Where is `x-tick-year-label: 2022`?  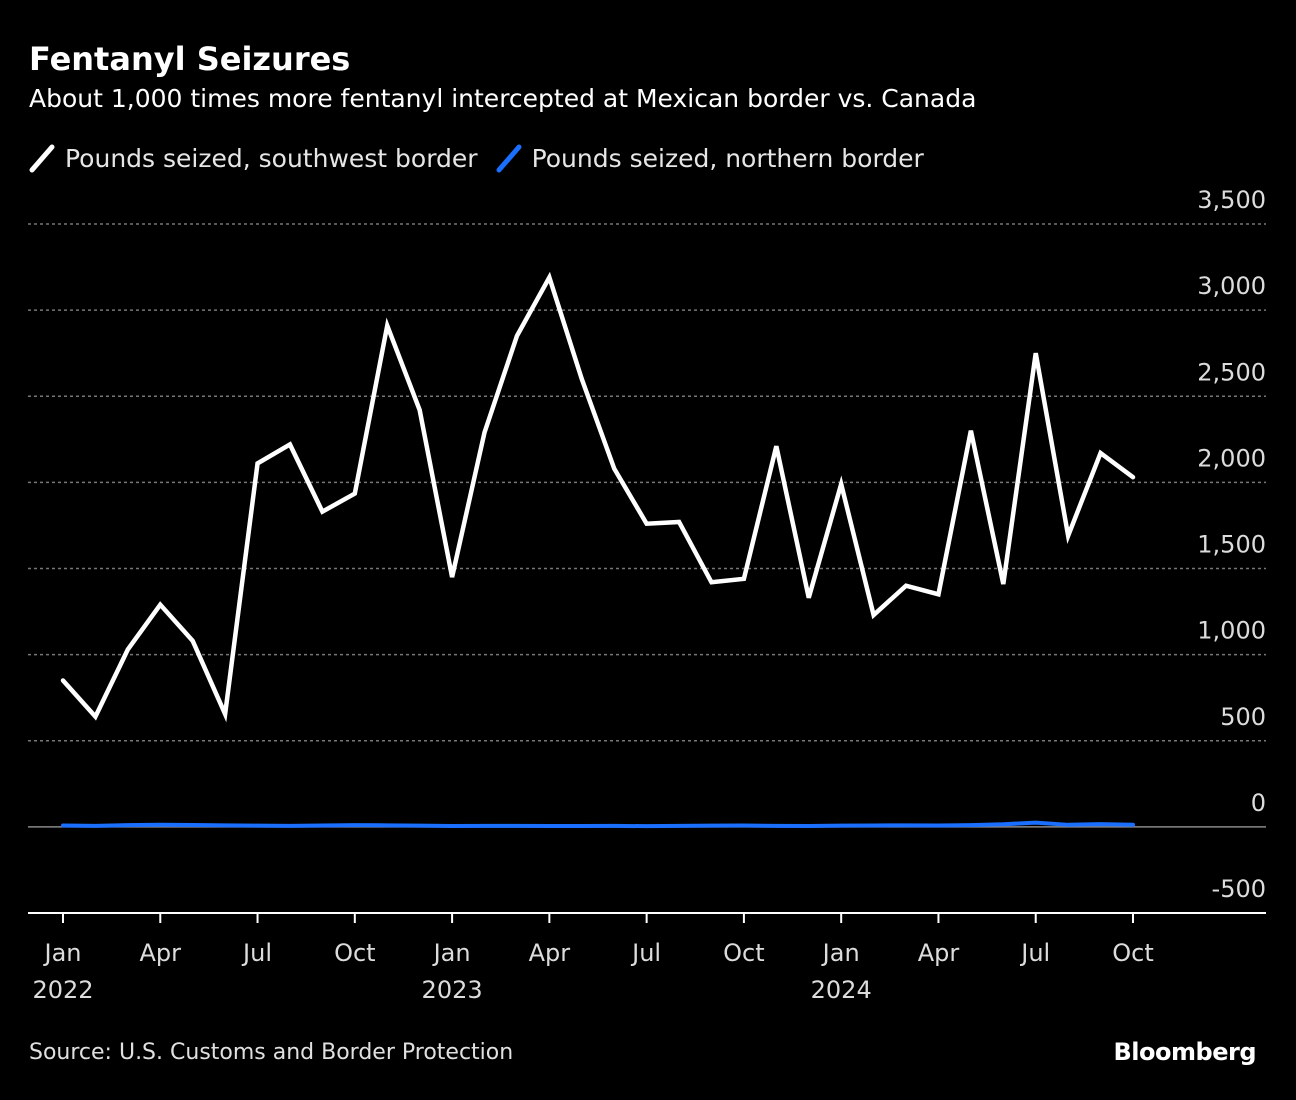
x-tick-year-label: 2022 is located at coordinates (62, 990).